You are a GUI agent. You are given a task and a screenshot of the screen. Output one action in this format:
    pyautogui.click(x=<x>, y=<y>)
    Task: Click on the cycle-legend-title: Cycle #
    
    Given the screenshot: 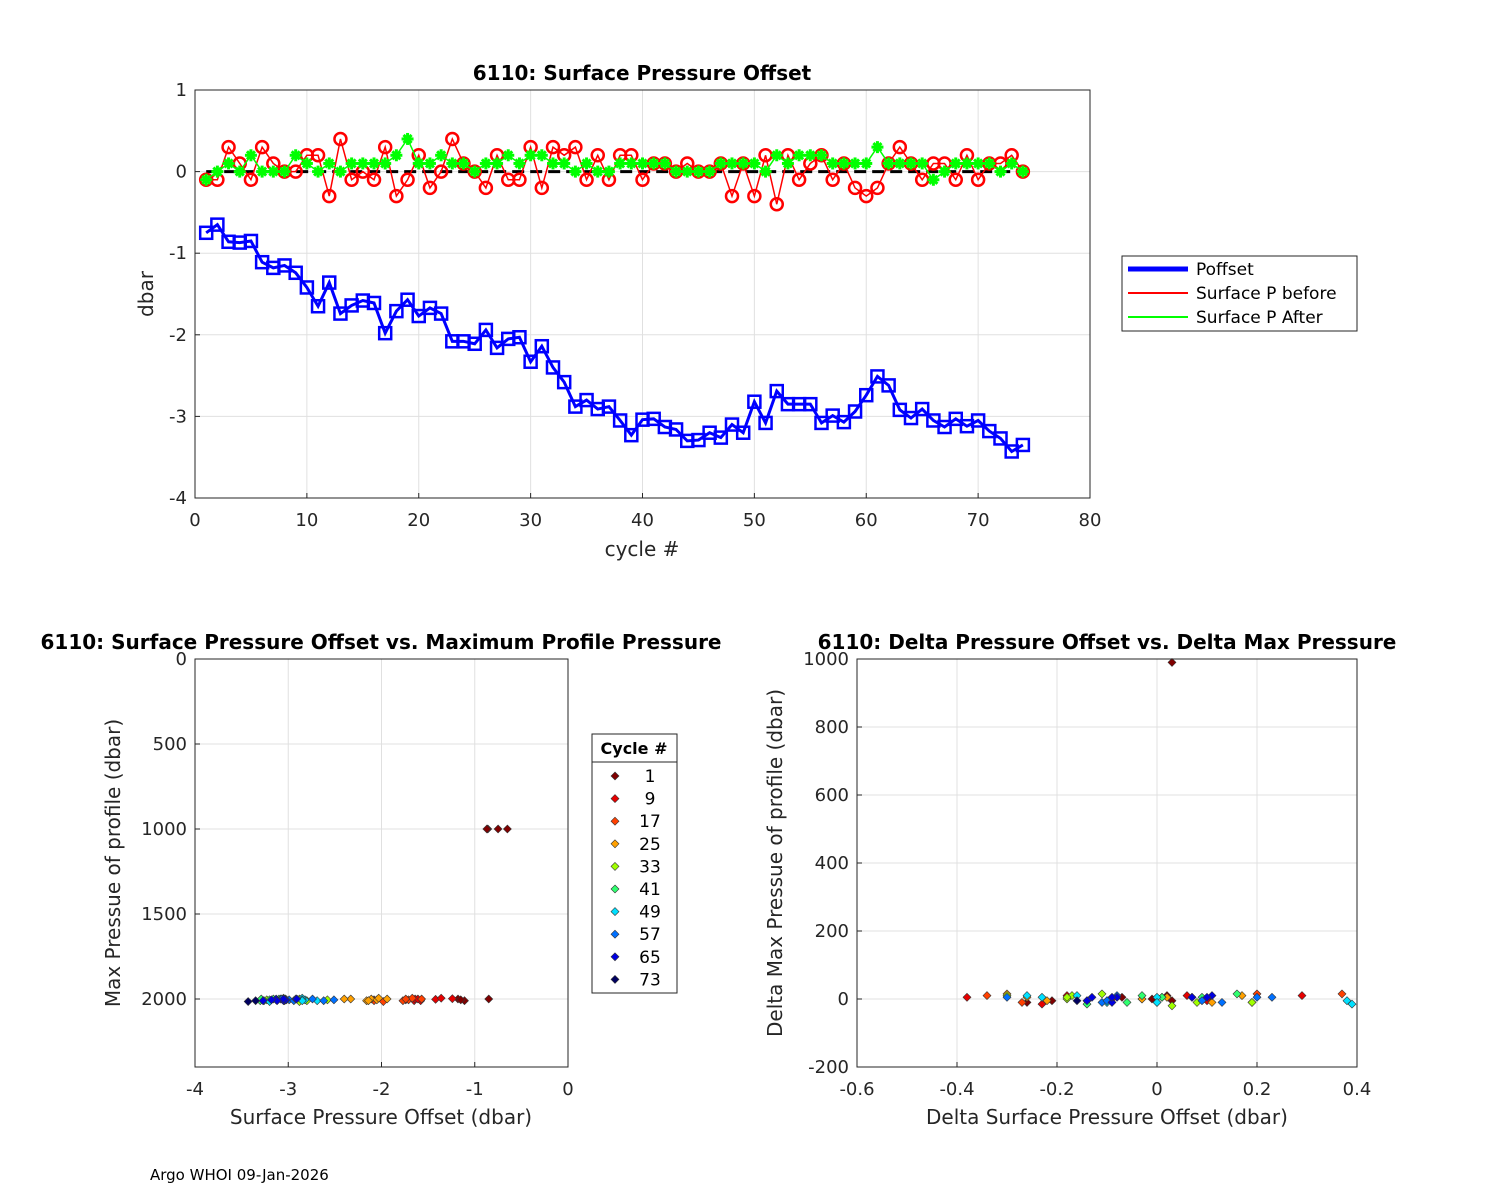 What is the action you would take?
    pyautogui.click(x=634, y=748)
    